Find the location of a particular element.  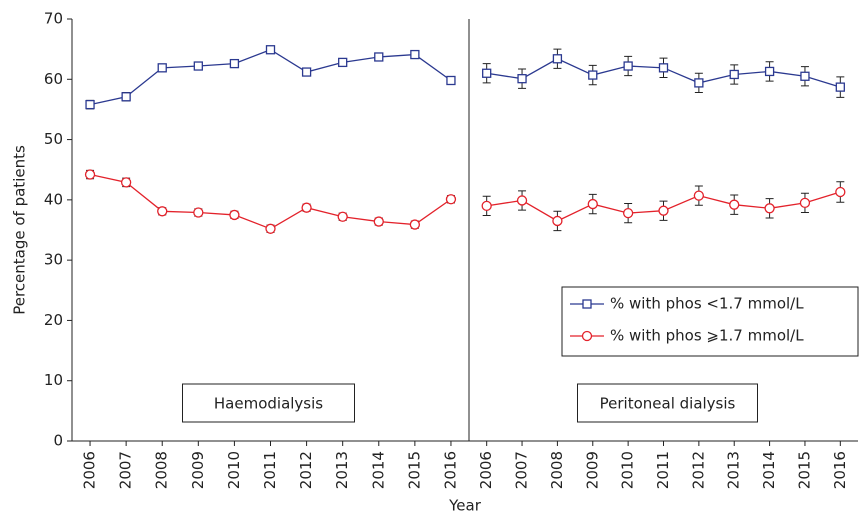

y-tick-label: 40 is located at coordinates (53, 199).